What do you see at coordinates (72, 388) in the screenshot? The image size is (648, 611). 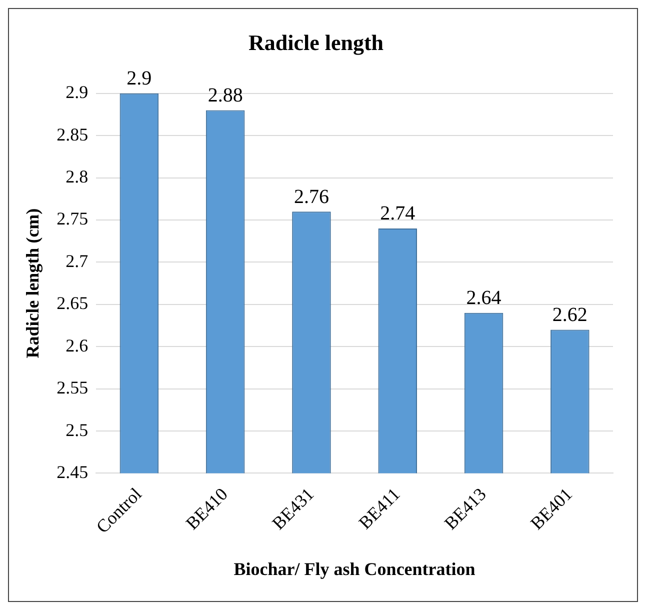 I see `y-tick-label: 2.55` at bounding box center [72, 388].